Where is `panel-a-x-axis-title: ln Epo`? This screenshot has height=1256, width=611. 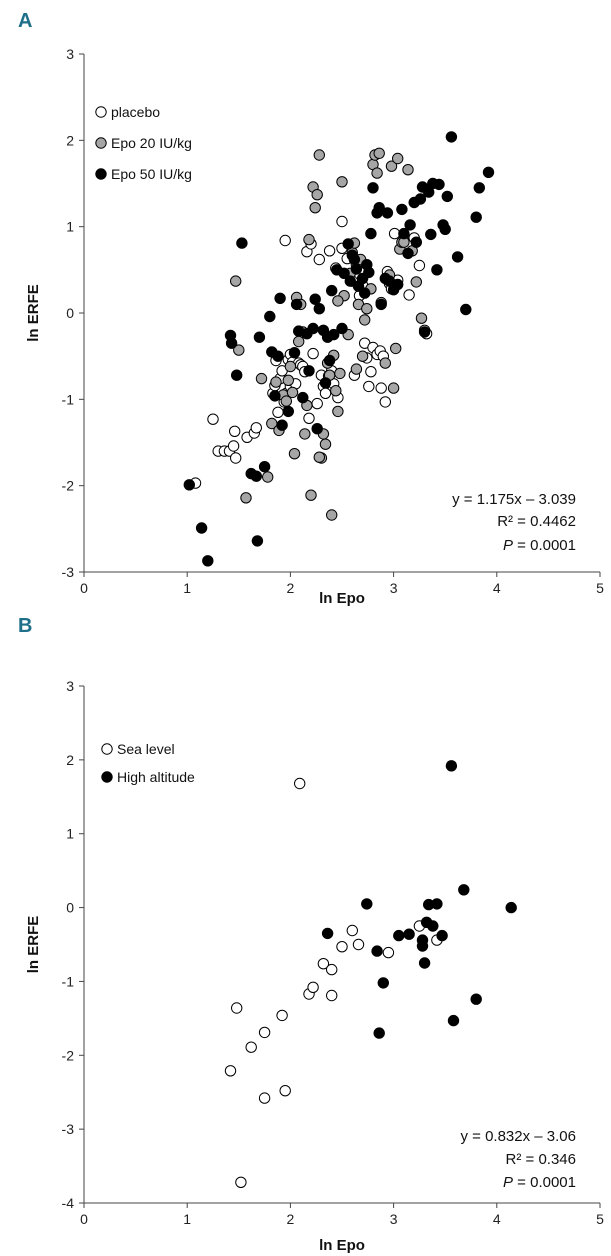 panel-a-x-axis-title: ln Epo is located at coordinates (342, 598).